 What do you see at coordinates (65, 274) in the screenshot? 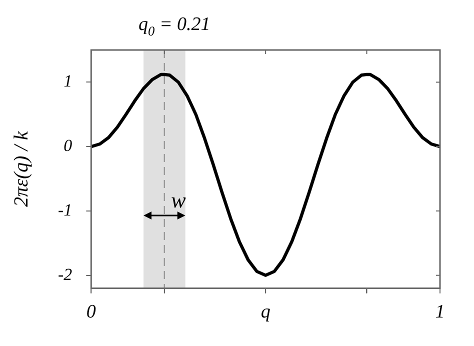
I see `y-tick-label: -2` at bounding box center [65, 274].